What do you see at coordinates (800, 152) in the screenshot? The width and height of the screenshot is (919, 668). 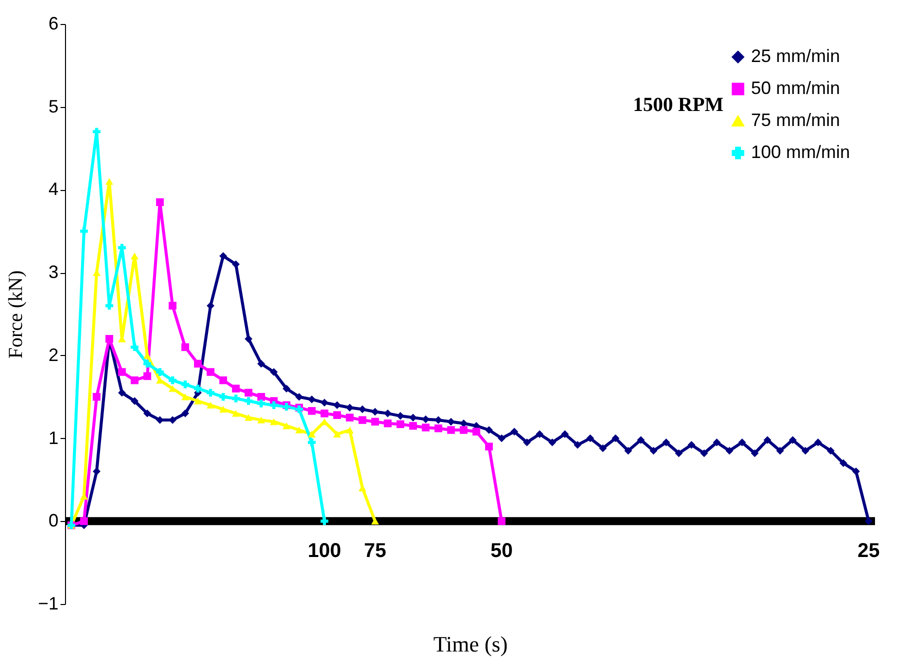 I see `legend-label: 100 mm/min` at bounding box center [800, 152].